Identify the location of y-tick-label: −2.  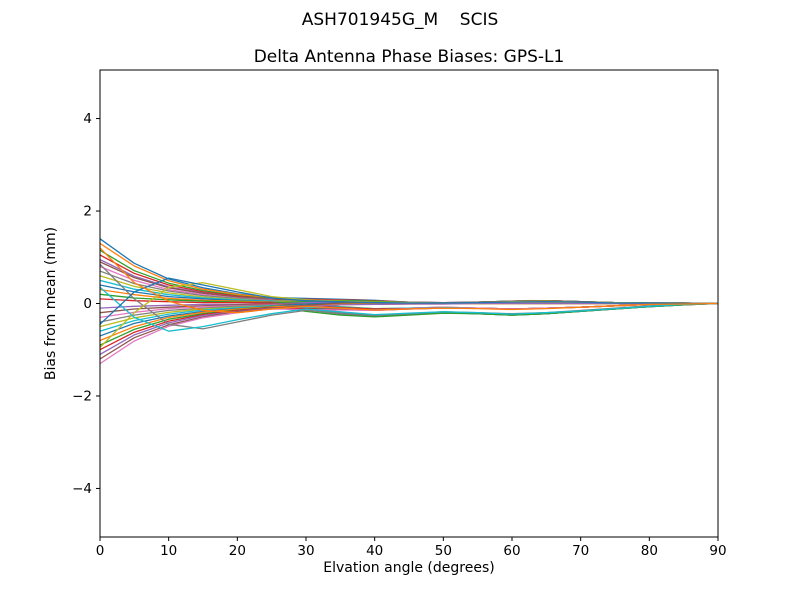
(82, 396).